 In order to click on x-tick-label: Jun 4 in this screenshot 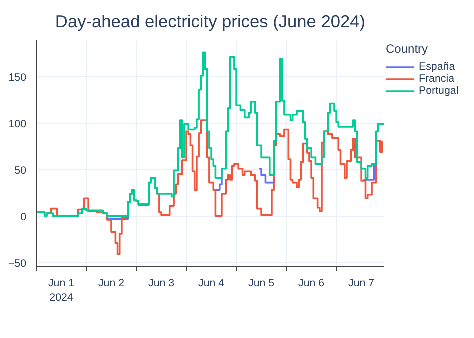, I will do `click(211, 284)`.